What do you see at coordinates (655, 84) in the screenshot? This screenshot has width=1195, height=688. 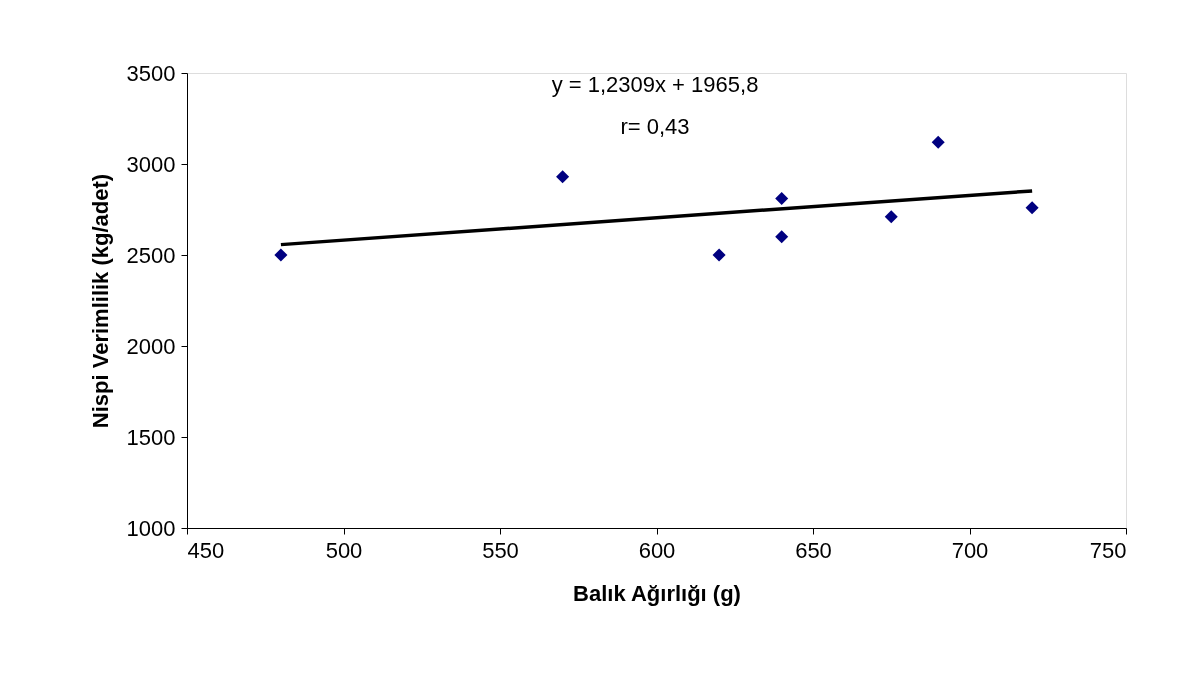 I see `annotation: y = 1,2309x + 1965,8` at bounding box center [655, 84].